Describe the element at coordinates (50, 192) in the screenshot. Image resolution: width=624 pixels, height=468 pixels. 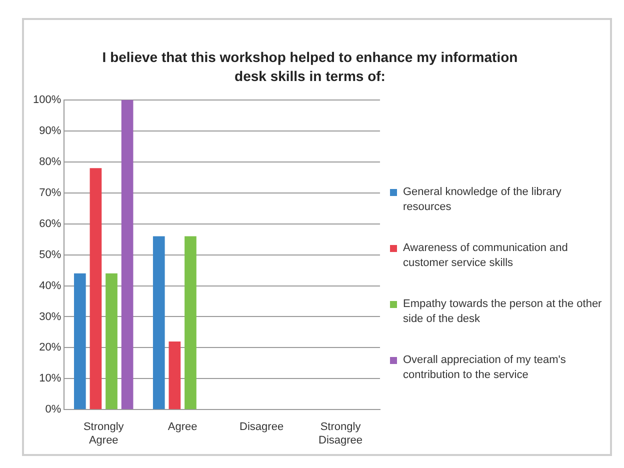
I see `y-tick-label: 70%` at that location.